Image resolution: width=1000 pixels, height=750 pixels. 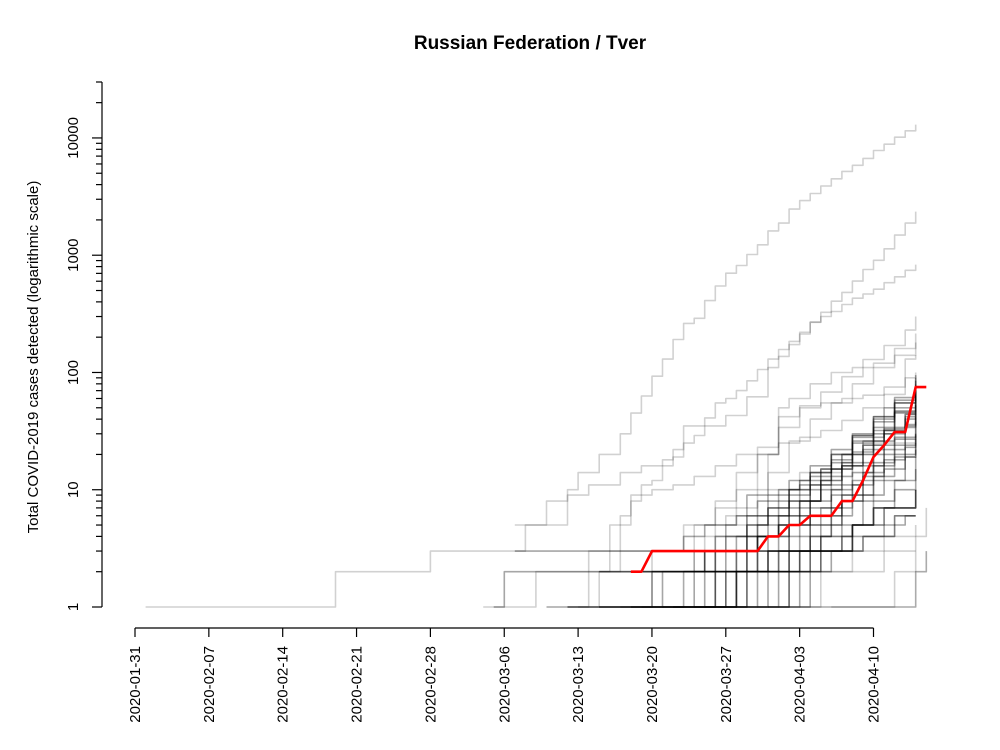 I want to click on highlight-series-line, so click(x=778, y=479).